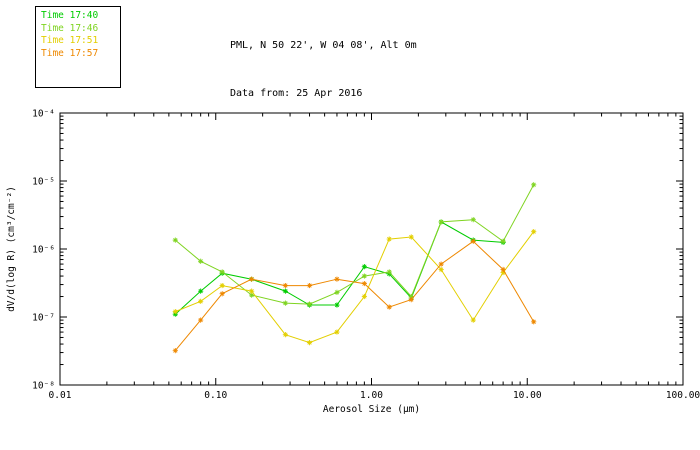 This screenshot has width=700, height=450. What do you see at coordinates (43, 318) in the screenshot?
I see `y-tick-label: 10⁻⁷` at bounding box center [43, 318].